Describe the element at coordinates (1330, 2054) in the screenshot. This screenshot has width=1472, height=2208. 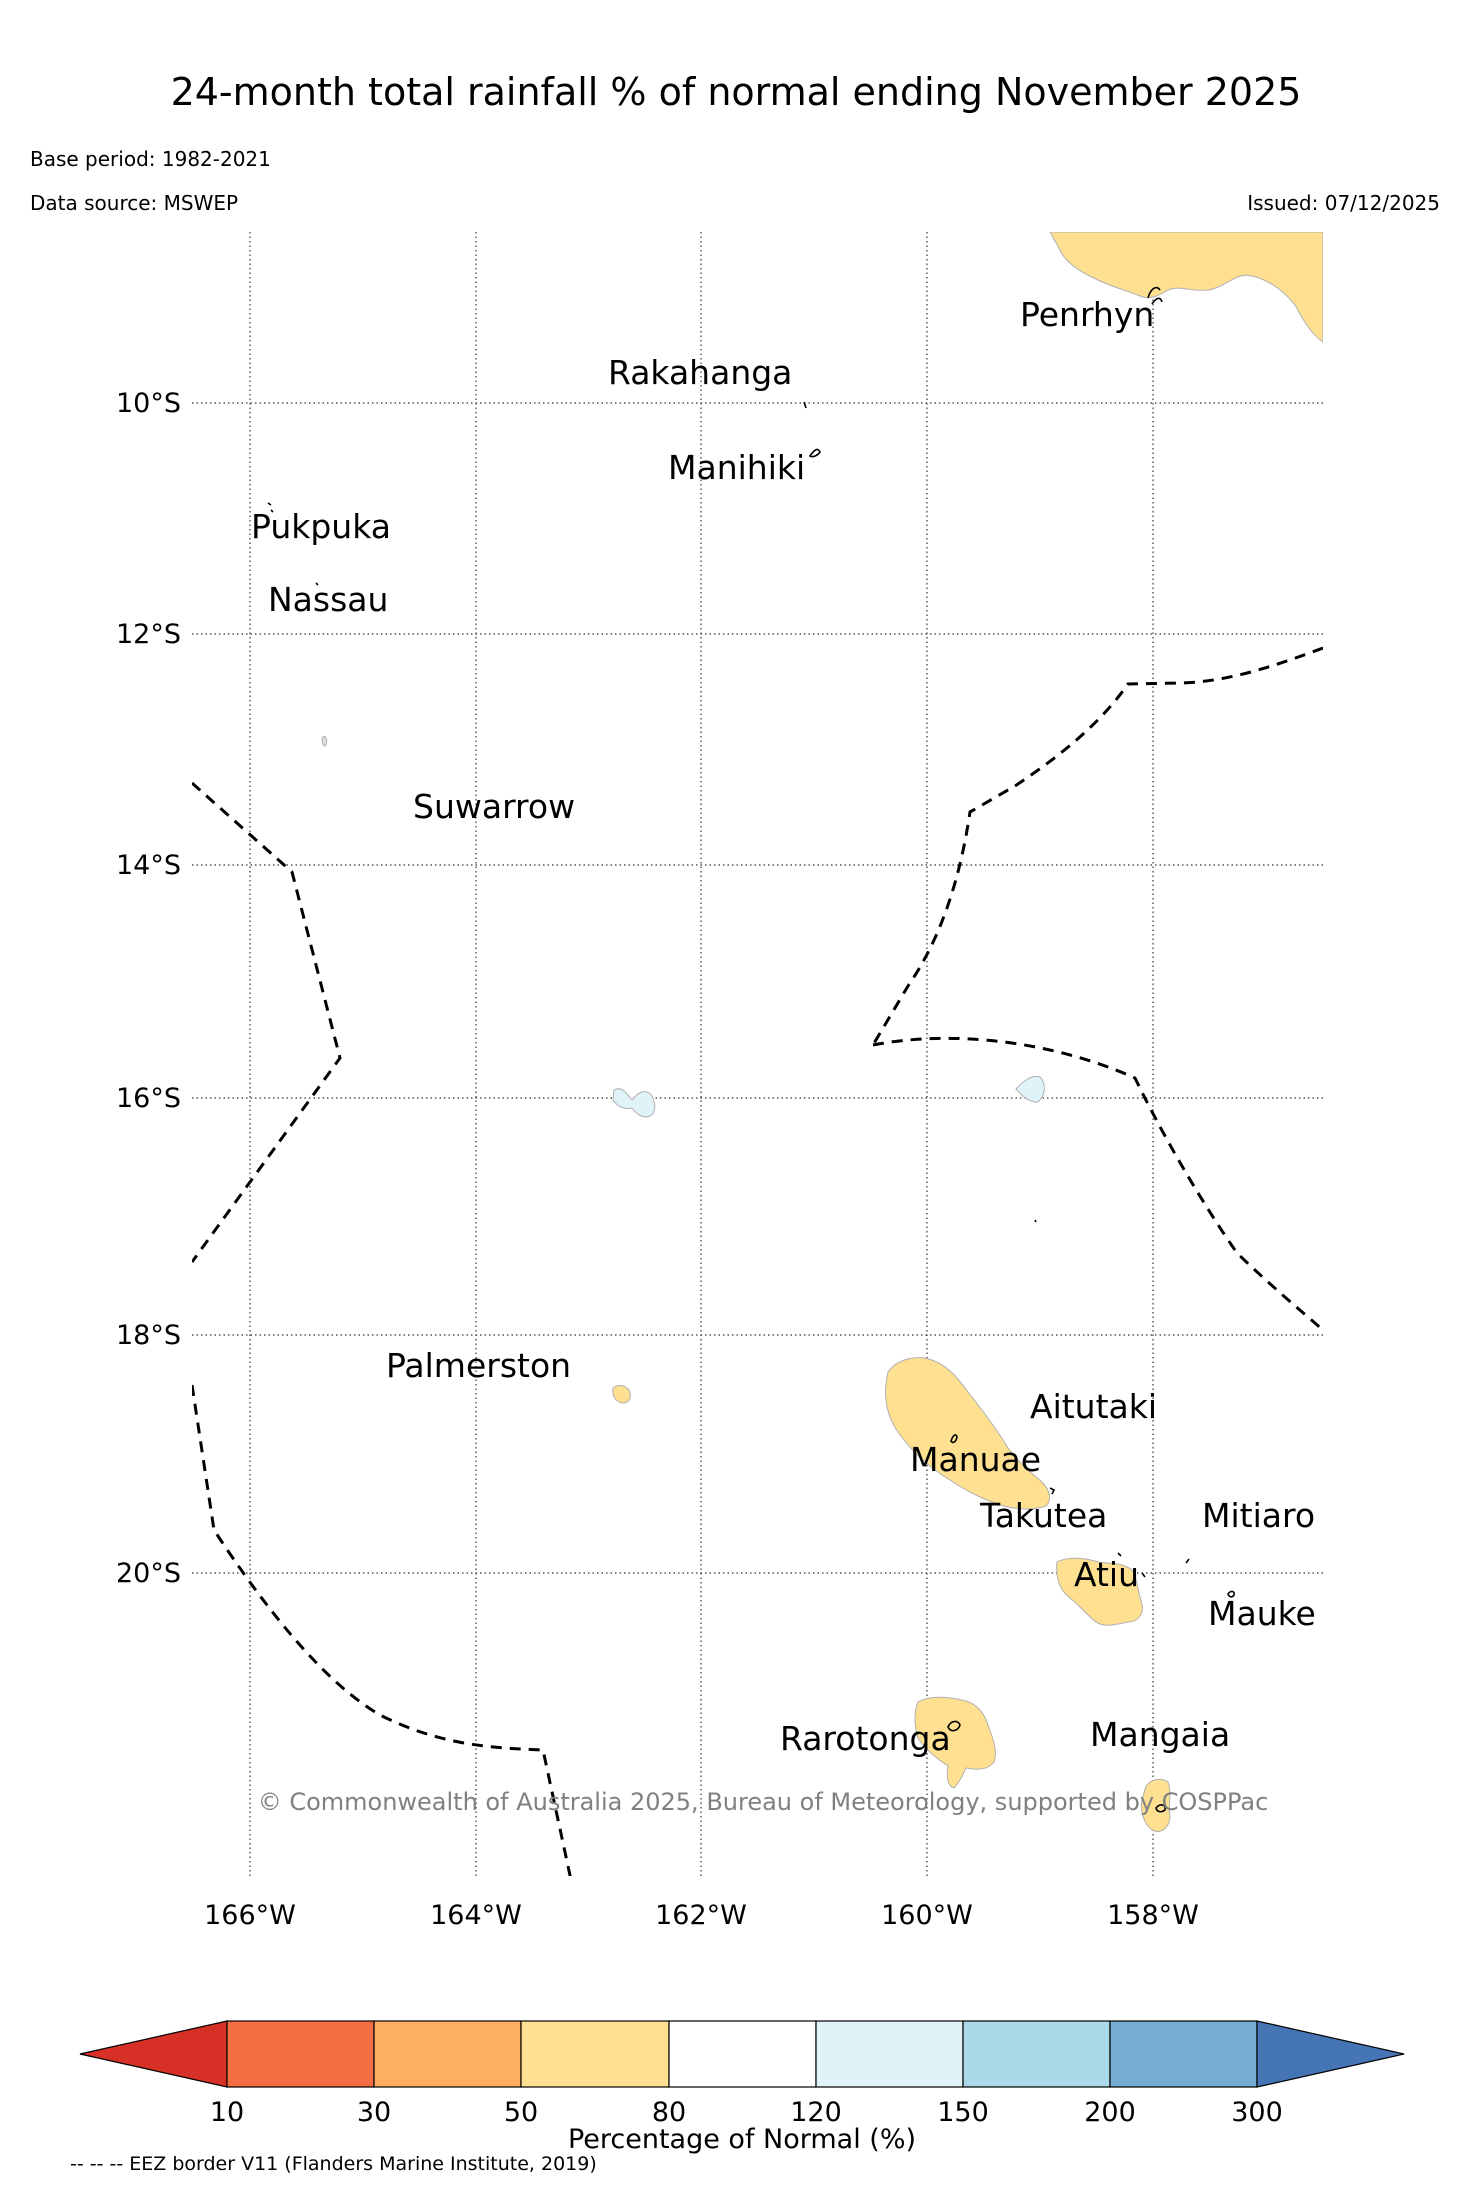
I see `colorbar-extend-high` at that location.